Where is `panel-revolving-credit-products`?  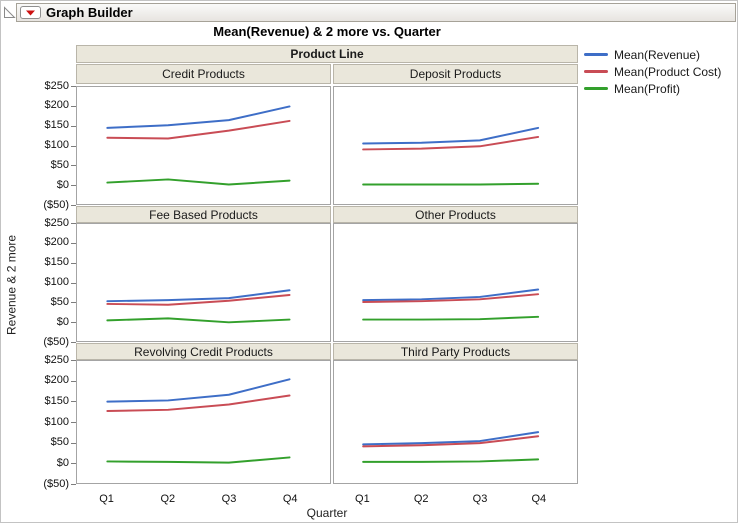 panel-revolving-credit-products is located at coordinates (203, 422).